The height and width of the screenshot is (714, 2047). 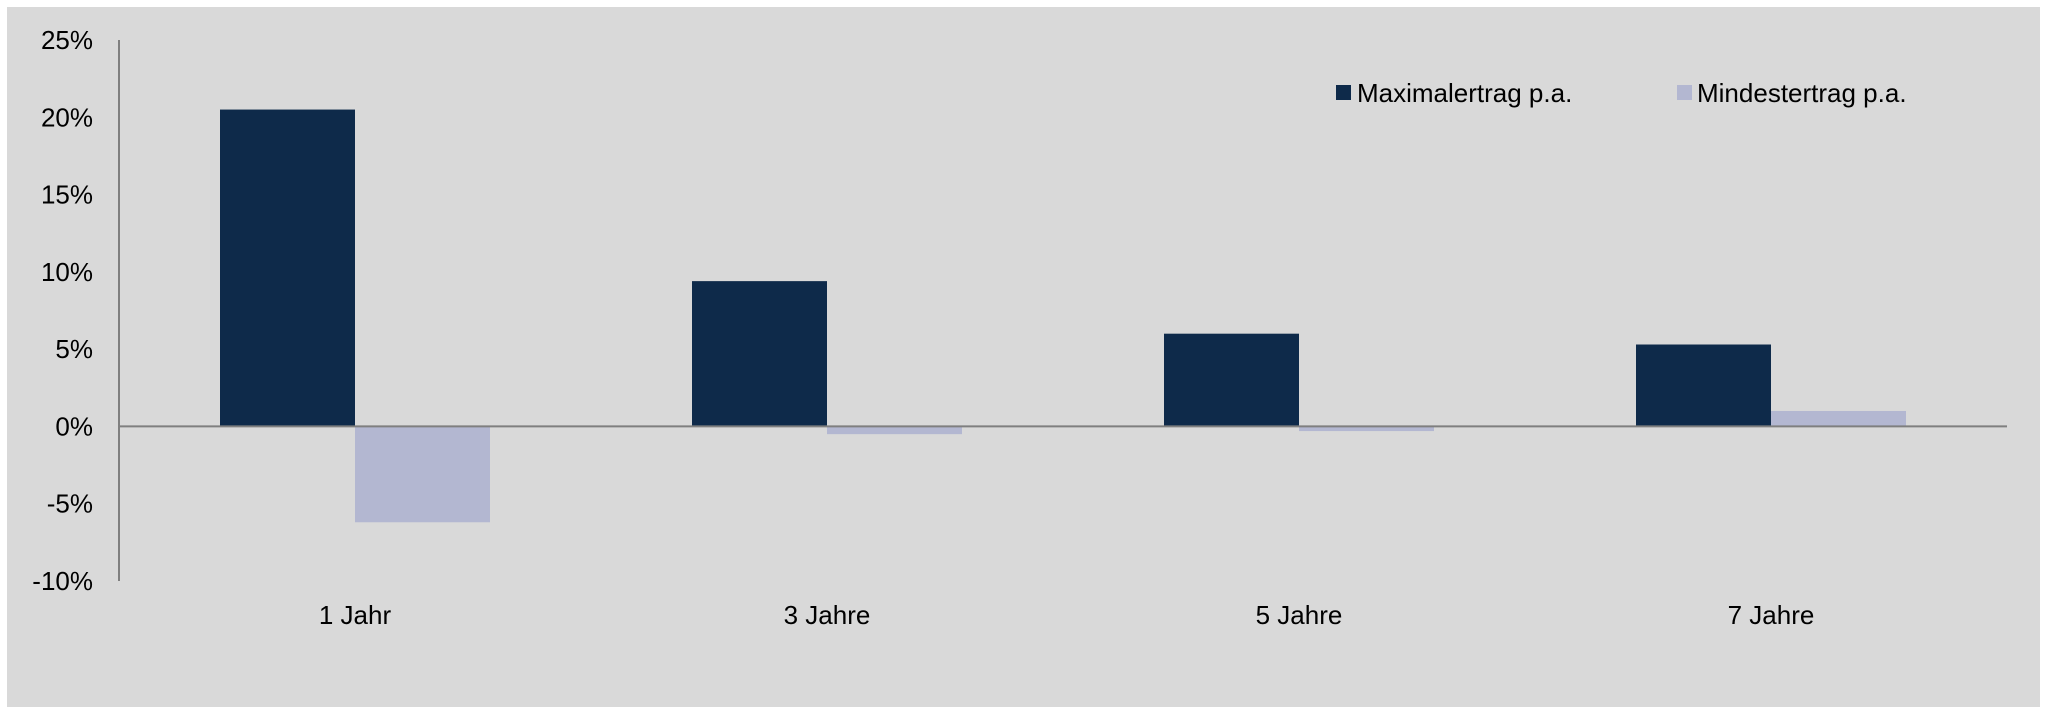 What do you see at coordinates (62, 310) in the screenshot?
I see `y-axis-ticks: 25% 20% 15% 10% 5% 0% -5% -10%` at bounding box center [62, 310].